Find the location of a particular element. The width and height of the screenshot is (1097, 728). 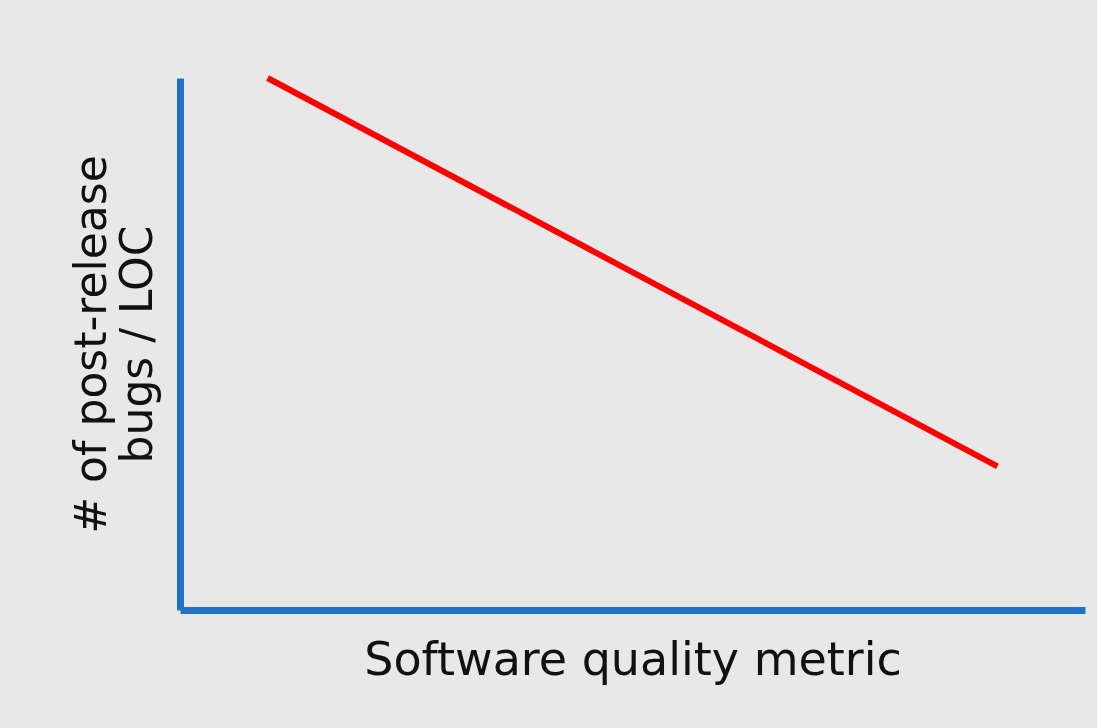

y-axis-title: # of post-release bugs / LOC is located at coordinates (113, 344).